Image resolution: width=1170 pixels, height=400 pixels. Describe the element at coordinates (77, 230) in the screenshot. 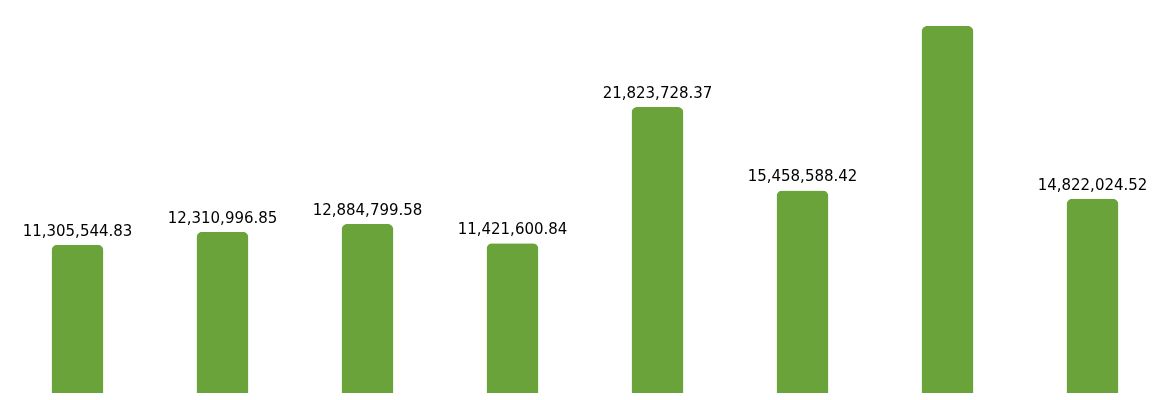

I see `data-label: 11,305,544.83` at that location.